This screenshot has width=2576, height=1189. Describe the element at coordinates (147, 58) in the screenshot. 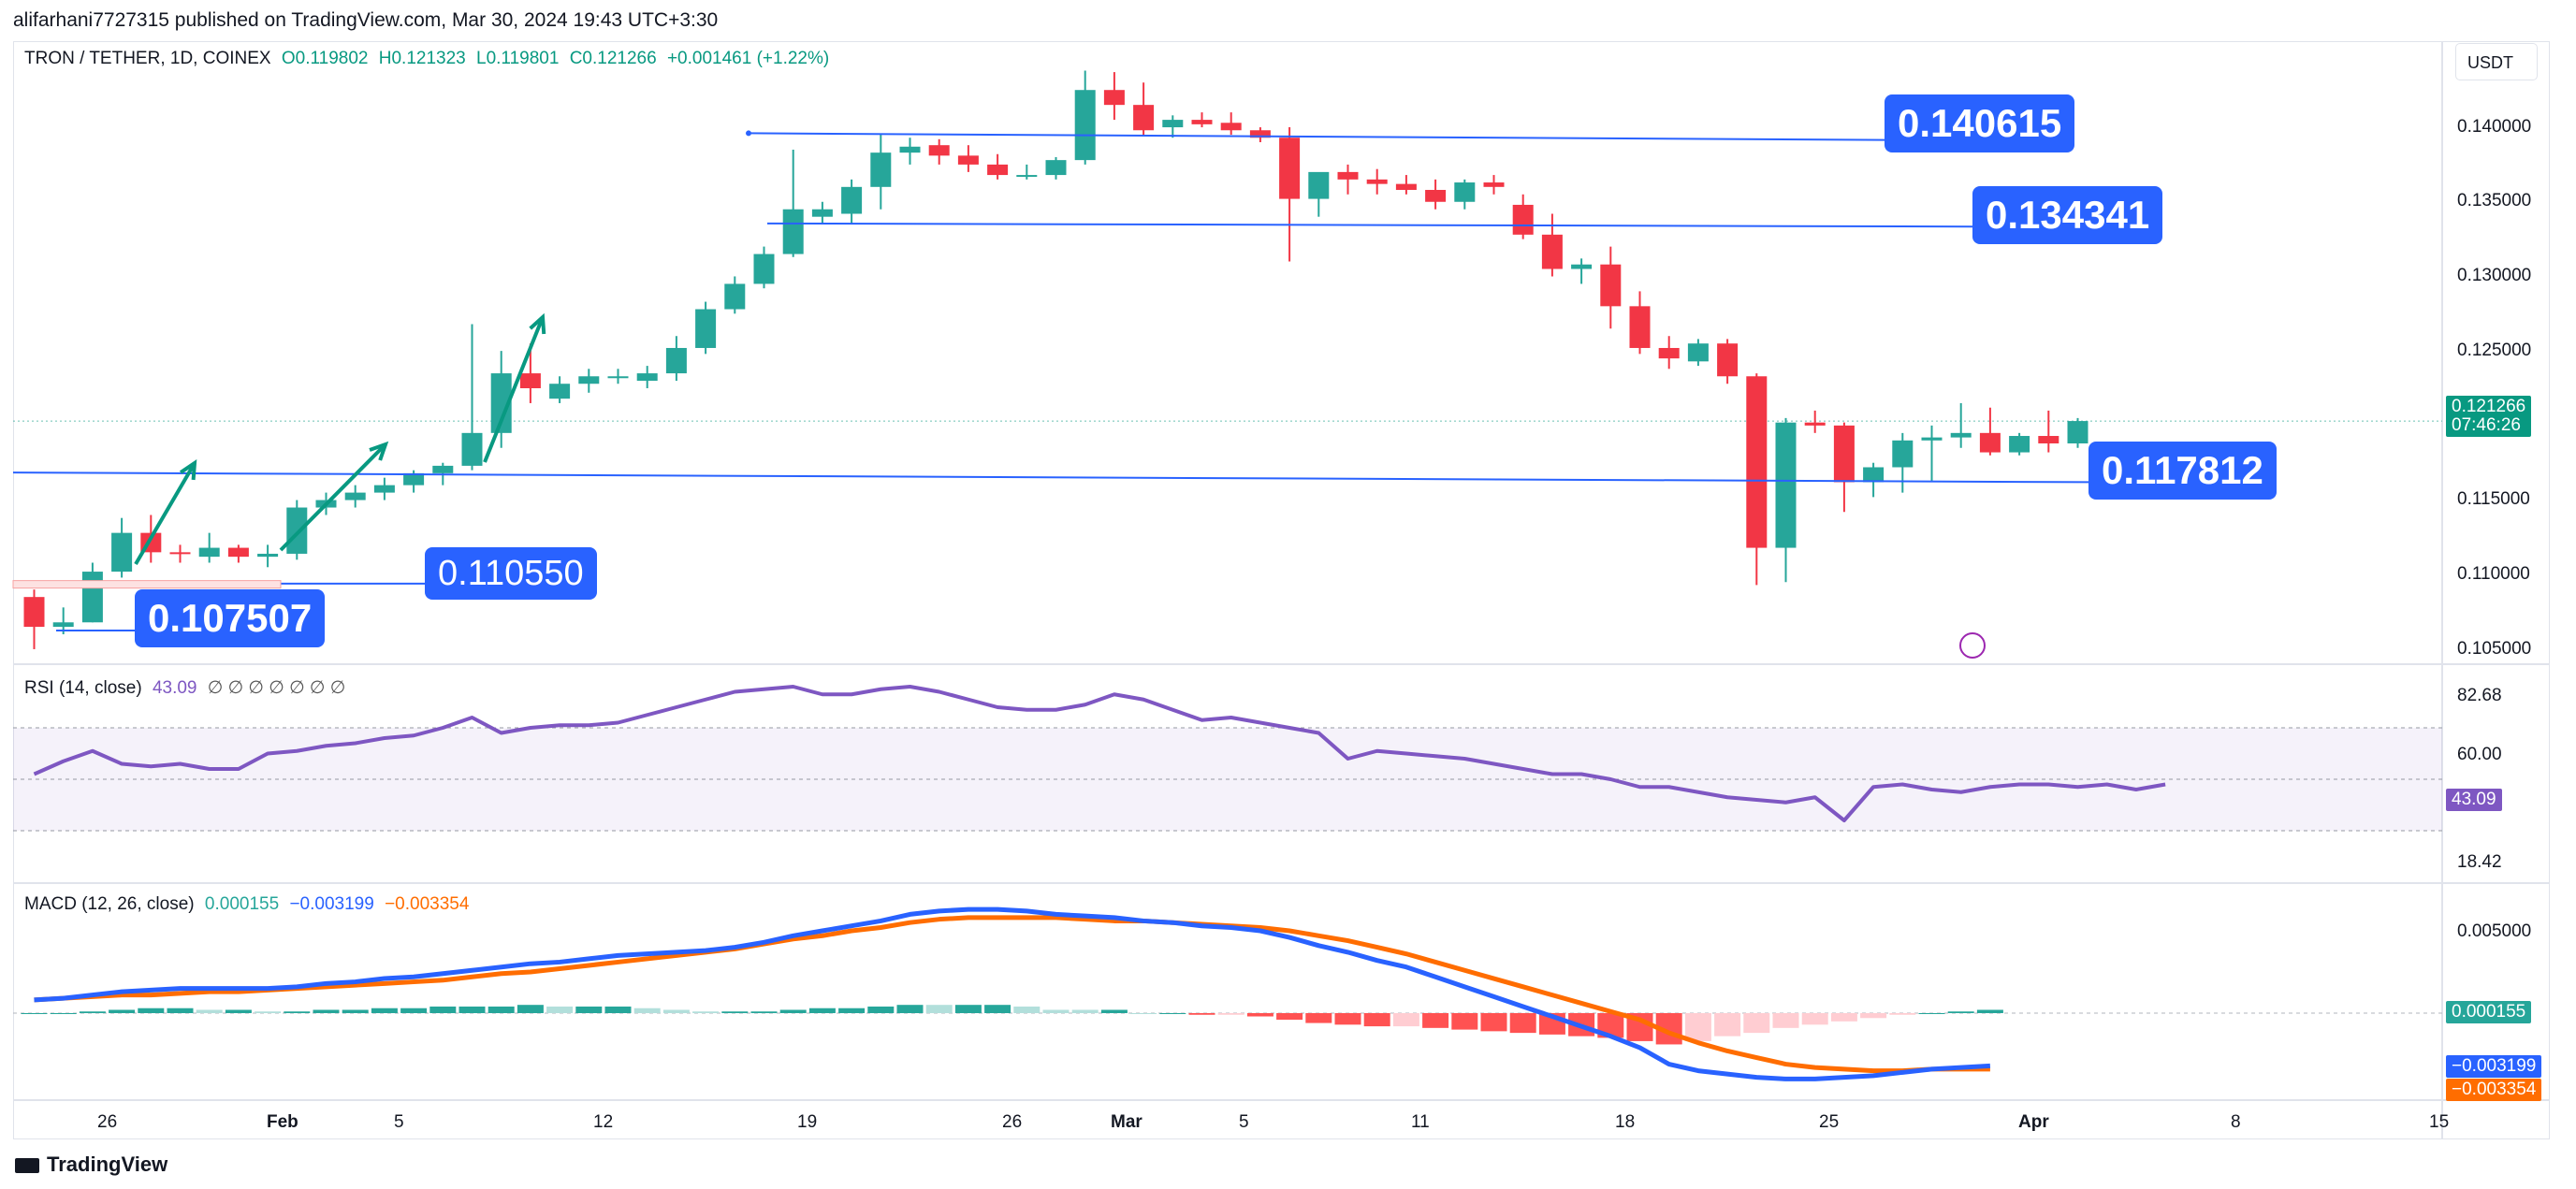

I see `symbol-label: TRON / TETHER, 1D, COINEX` at that location.